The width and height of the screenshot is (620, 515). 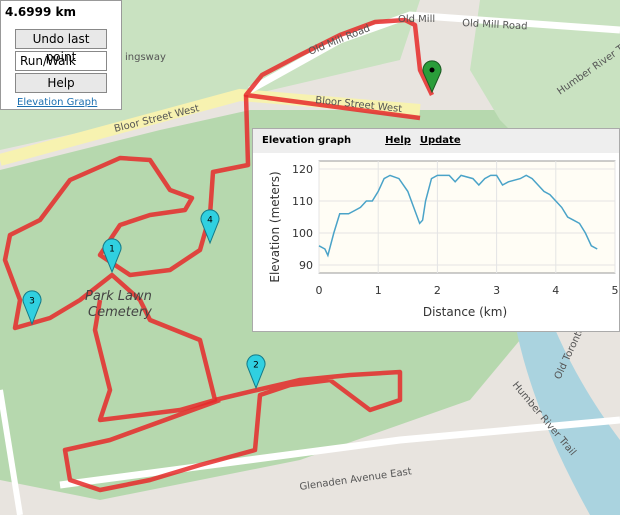 What do you see at coordinates (118, 296) in the screenshot?
I see `map-label: Park Lawn` at bounding box center [118, 296].